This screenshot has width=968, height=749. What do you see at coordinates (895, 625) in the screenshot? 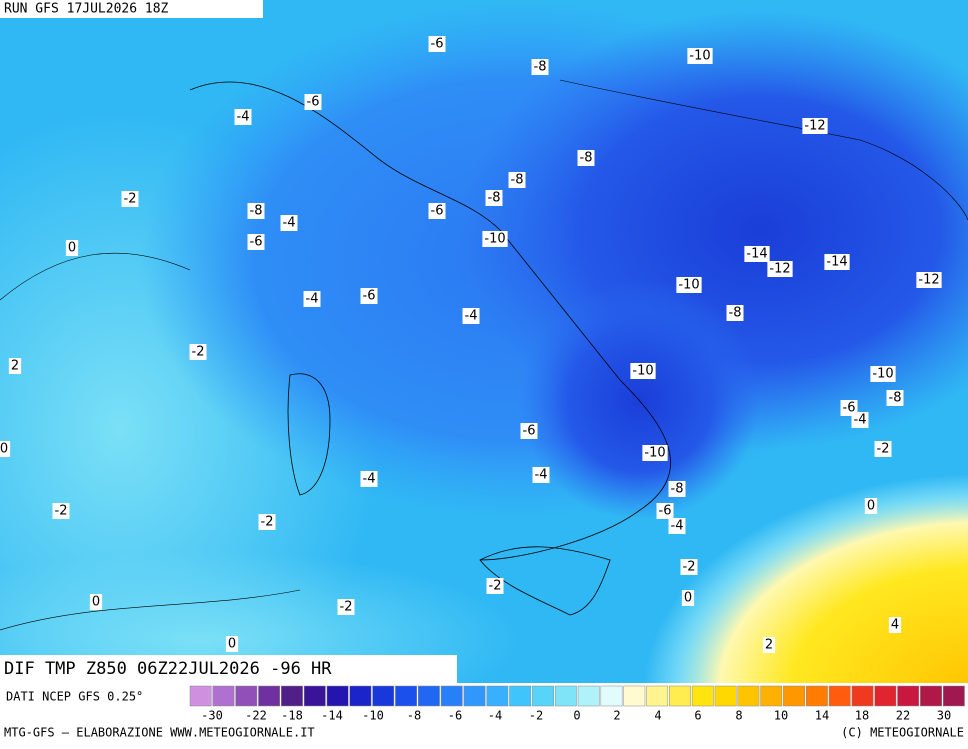
I see `contour-label: 4` at bounding box center [895, 625].